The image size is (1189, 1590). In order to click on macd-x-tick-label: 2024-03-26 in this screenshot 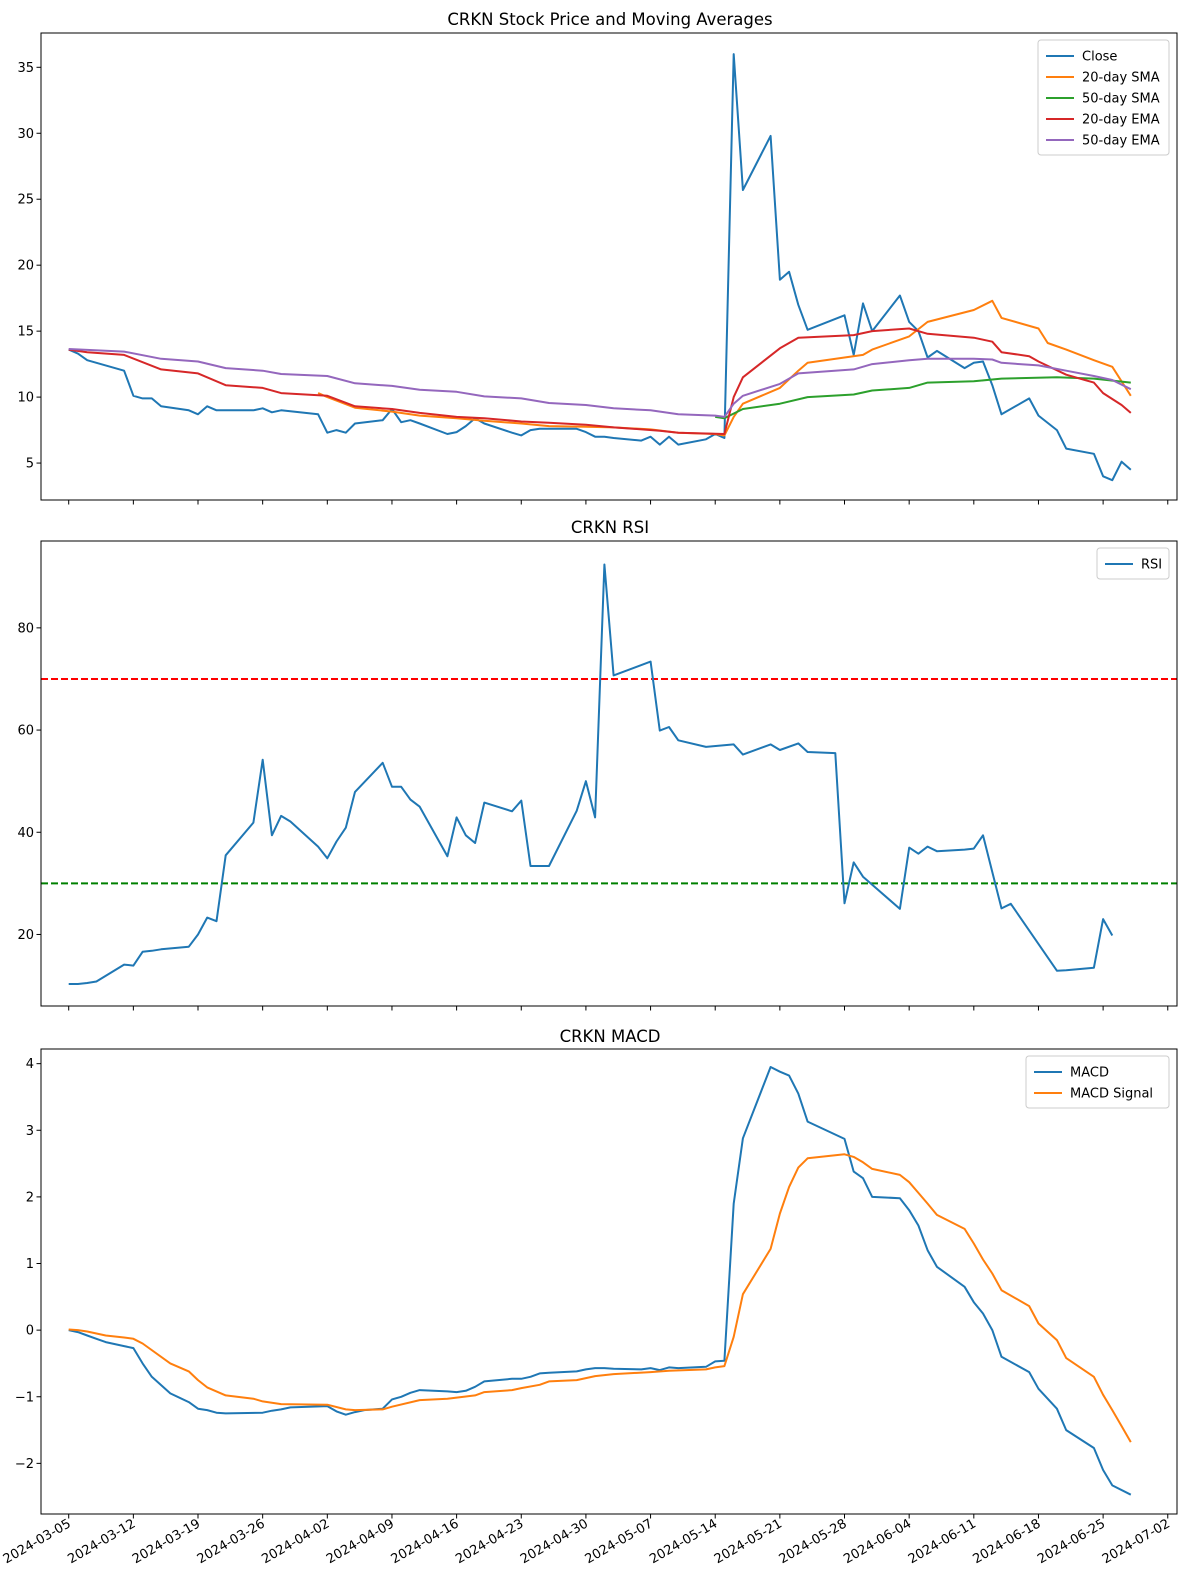, I will do `click(231, 1541)`.